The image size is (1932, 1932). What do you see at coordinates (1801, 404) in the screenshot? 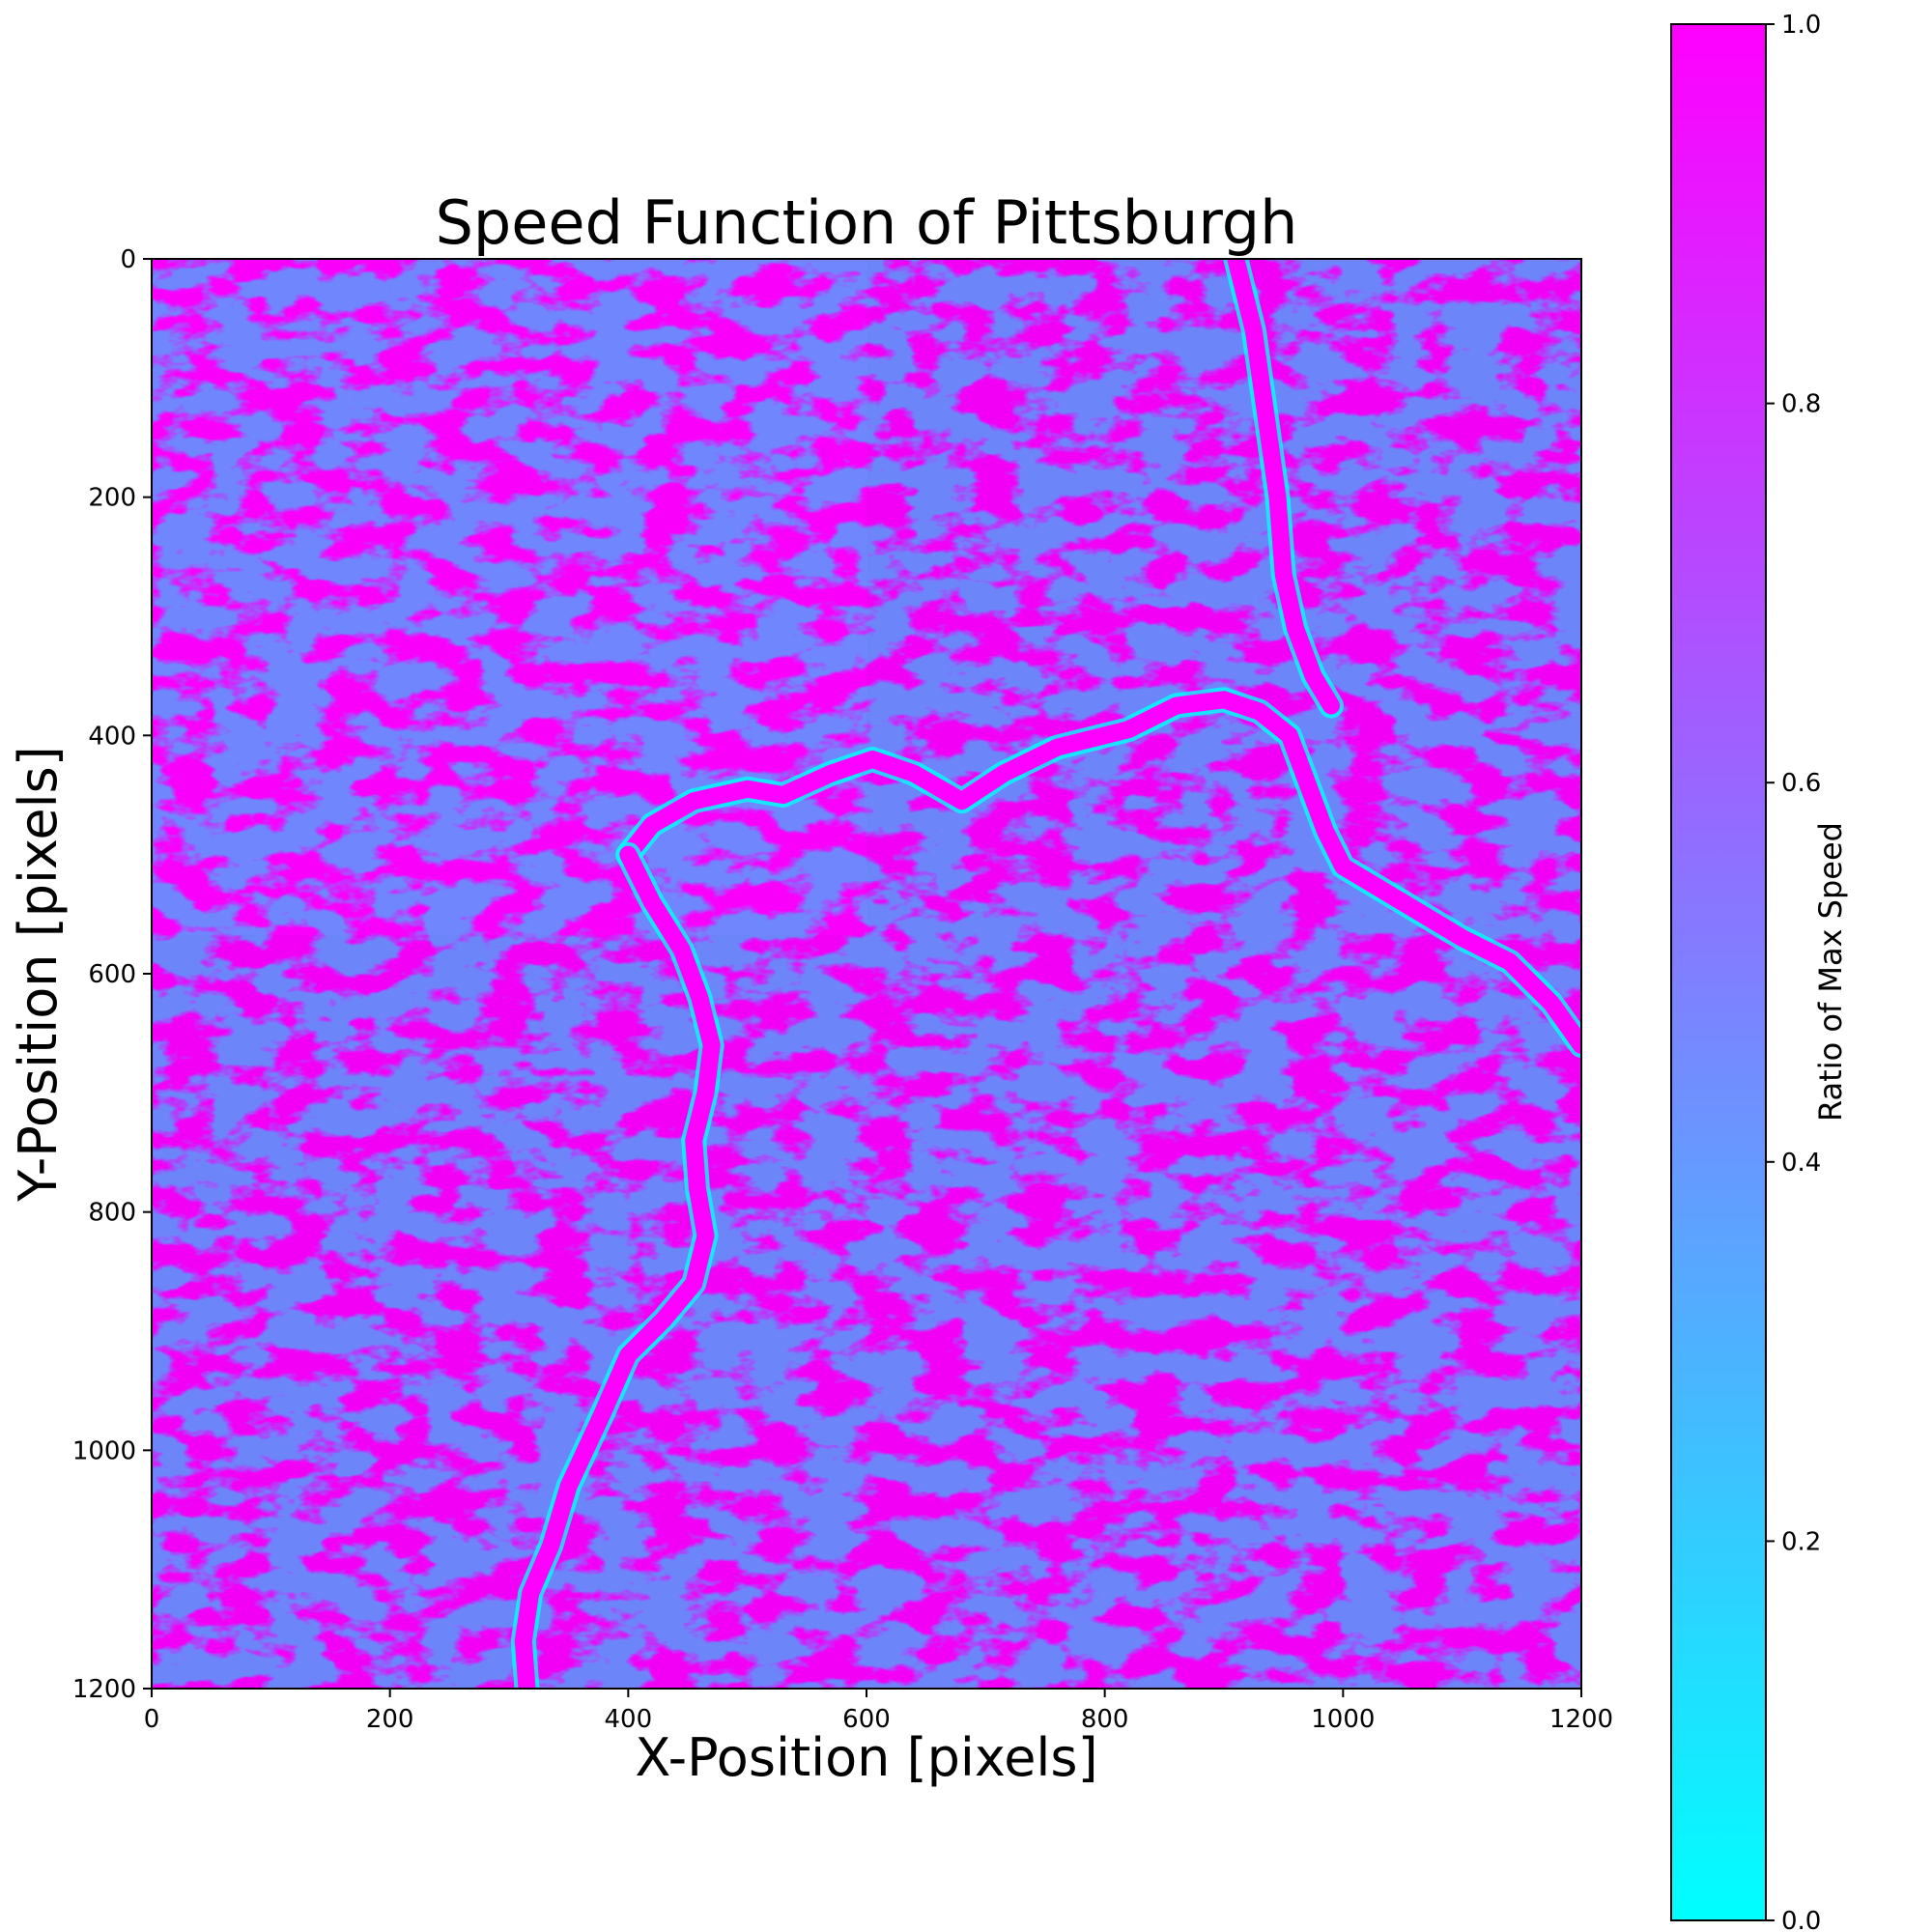
I see `colorbar-tick-label: 0.8` at bounding box center [1801, 404].